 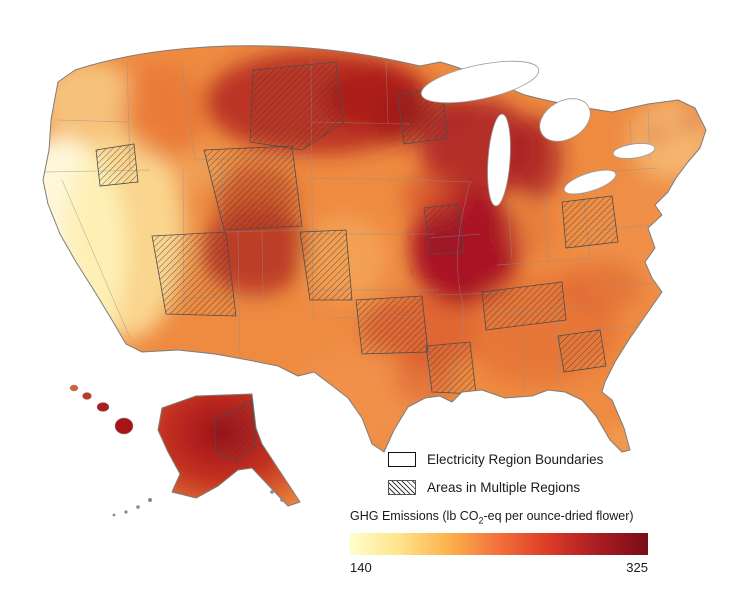 I want to click on hawaii-inset, so click(x=101, y=409).